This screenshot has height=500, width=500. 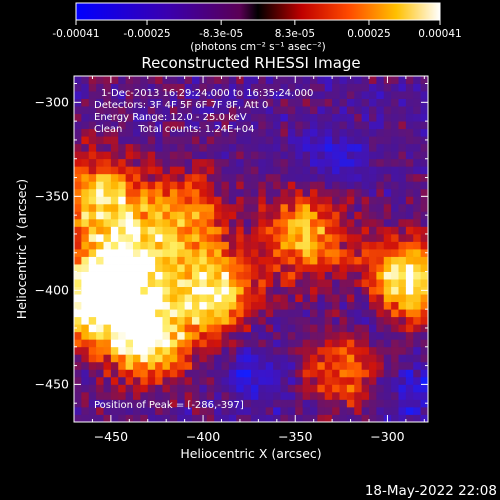 What do you see at coordinates (258, 11) in the screenshot?
I see `colorbar-gradient` at bounding box center [258, 11].